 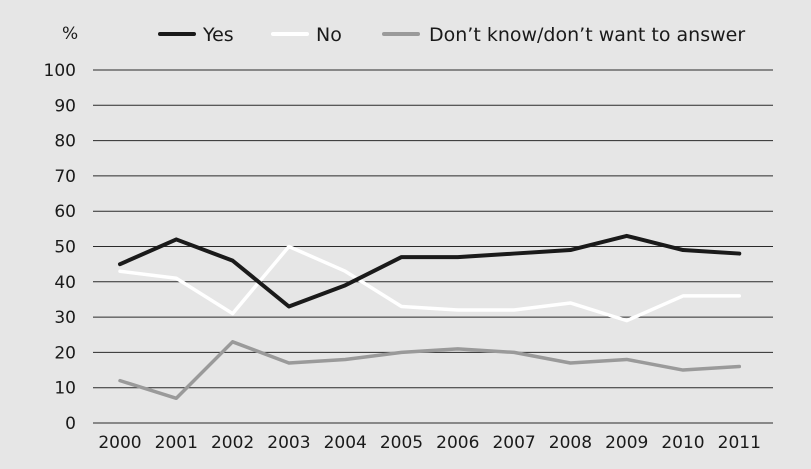 I want to click on x-tick-label-2005: 2005, so click(x=401, y=443).